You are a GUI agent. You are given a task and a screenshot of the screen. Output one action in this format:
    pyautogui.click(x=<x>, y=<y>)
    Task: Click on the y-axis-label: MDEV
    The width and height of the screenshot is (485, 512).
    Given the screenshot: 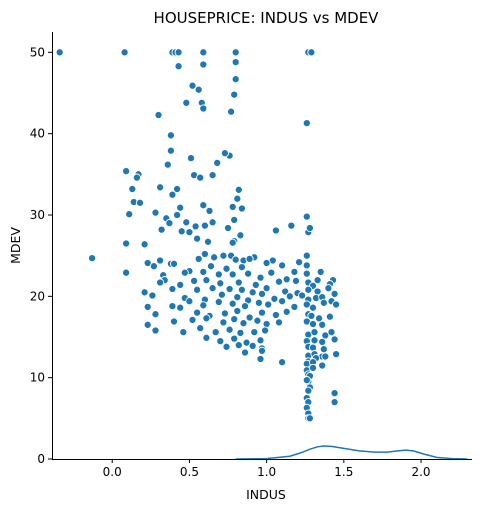 What is the action you would take?
    pyautogui.click(x=15, y=245)
    